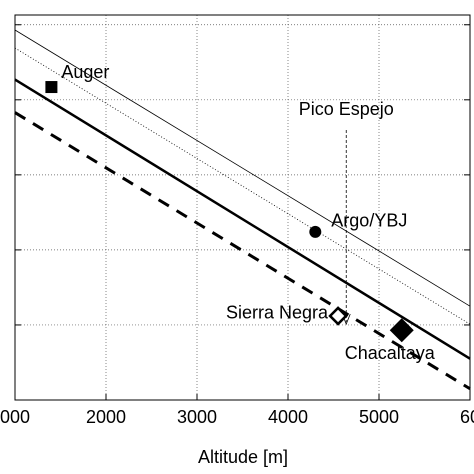 Image resolution: width=474 pixels, height=474 pixels. I want to click on x-tick-label: 2000, so click(106, 417).